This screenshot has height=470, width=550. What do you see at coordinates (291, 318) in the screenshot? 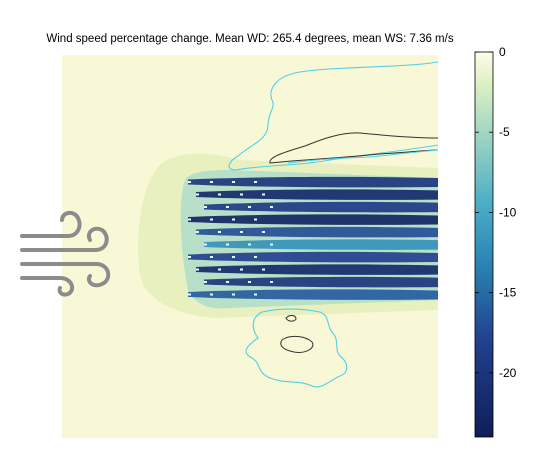
I see `contour-dark-small` at bounding box center [291, 318].